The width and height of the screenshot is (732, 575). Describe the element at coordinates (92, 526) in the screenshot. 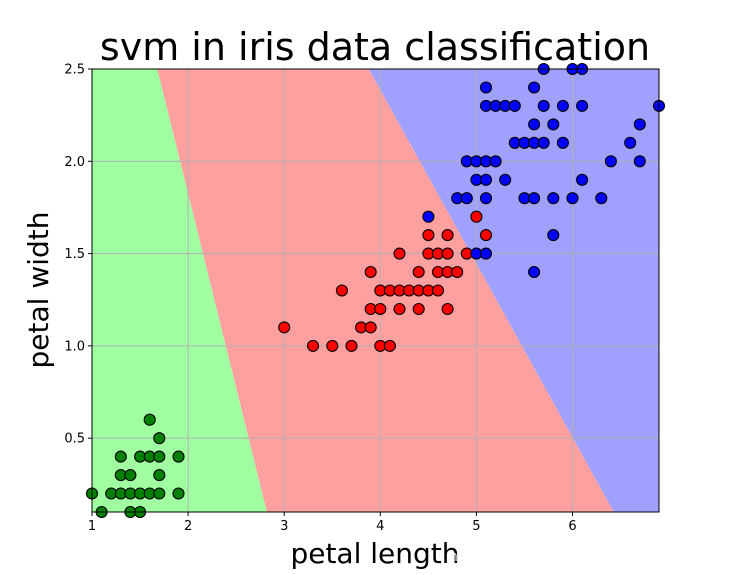

I see `x-tick-label: 1` at that location.